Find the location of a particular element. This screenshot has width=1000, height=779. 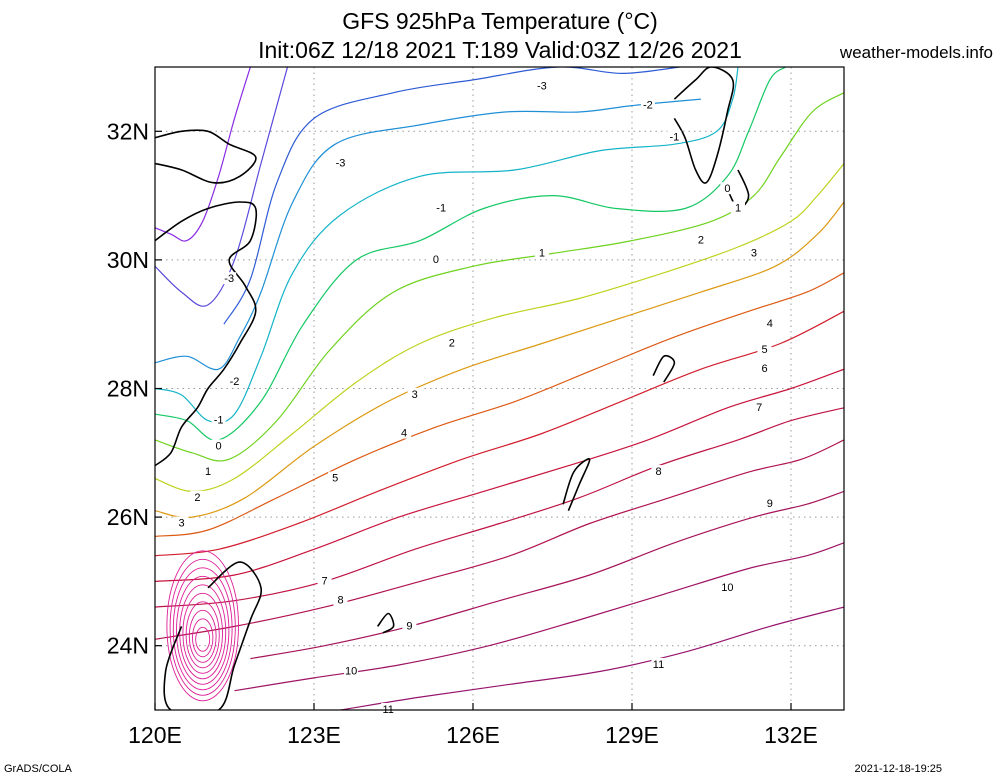

map-title-line1: GFS 925hPa Temperature (°C) is located at coordinates (500, 21).